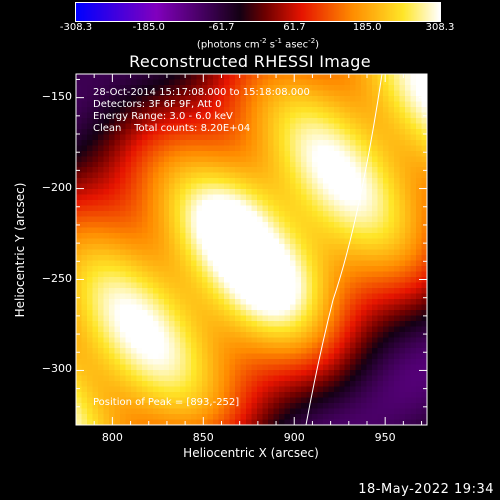  Describe the element at coordinates (221, 27) in the screenshot. I see `colorbar-tick-label: -61.7` at that location.